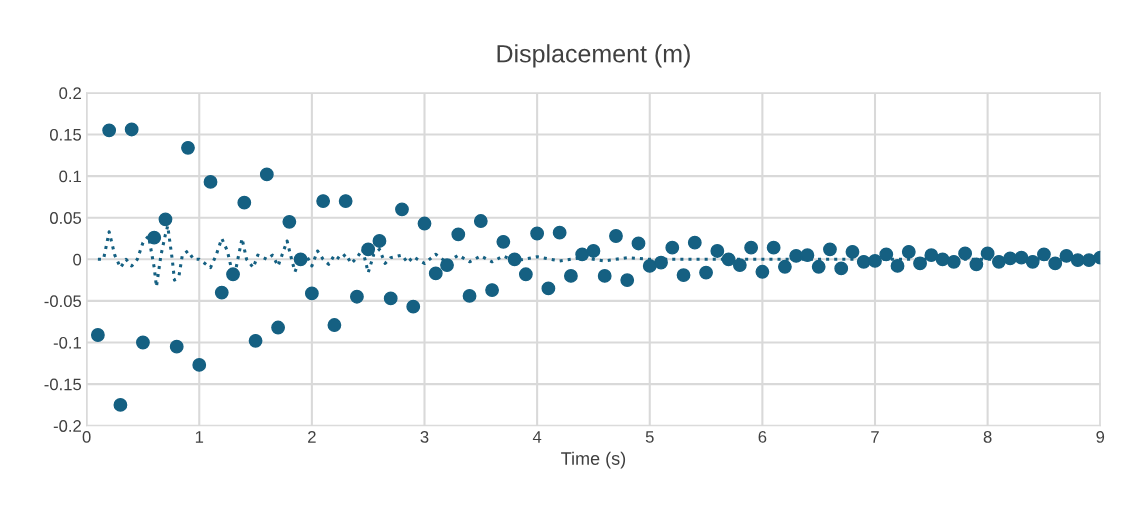 Image resolution: width=1125 pixels, height=516 pixels. I want to click on y-tick-label: -0.15, so click(63, 384).